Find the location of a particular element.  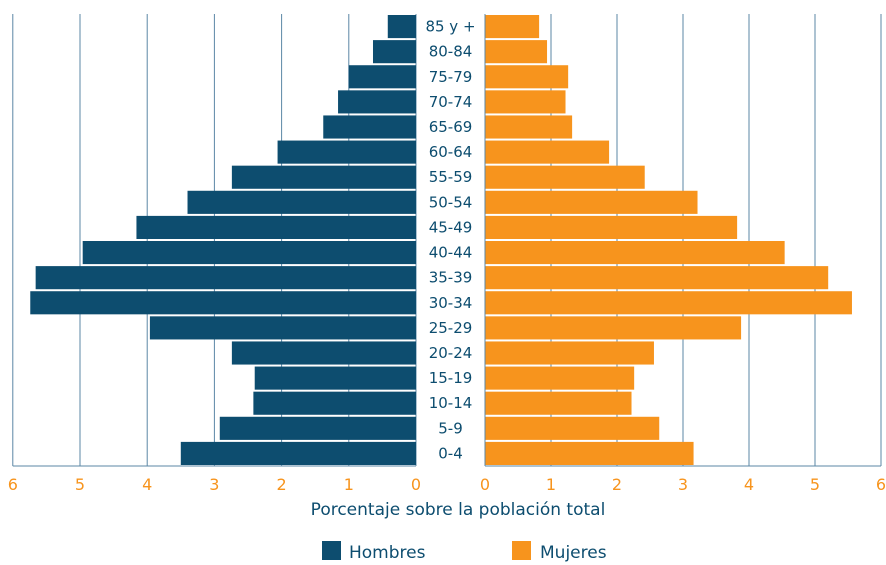

bar-mujeres-85 y + is located at coordinates (512, 27).